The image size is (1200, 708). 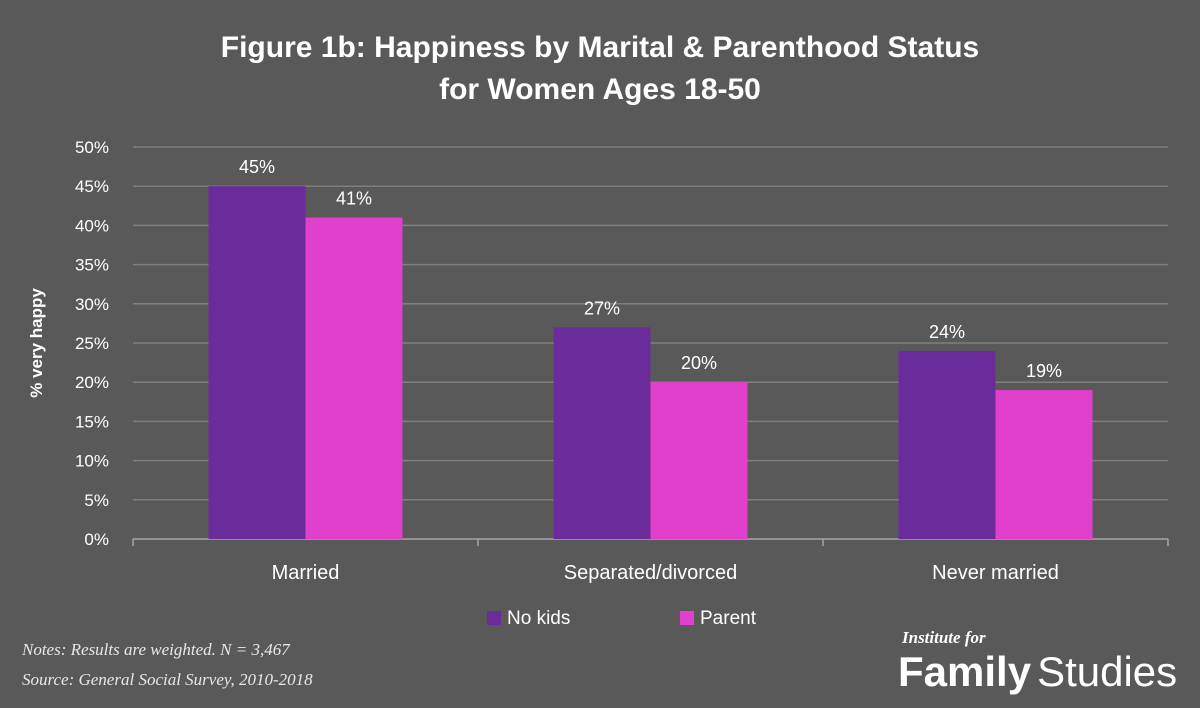 I want to click on legend-label: Parent, so click(x=728, y=618).